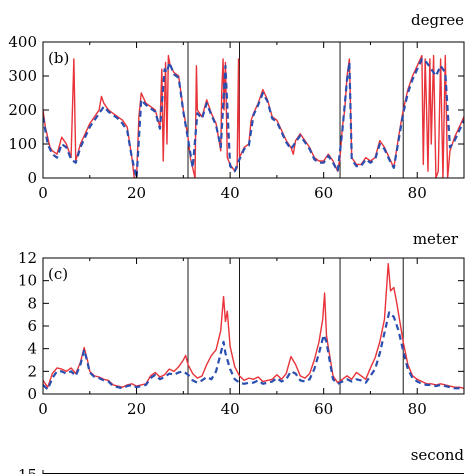  What do you see at coordinates (437, 20) in the screenshot?
I see `unit-label-degree: degree` at bounding box center [437, 20].